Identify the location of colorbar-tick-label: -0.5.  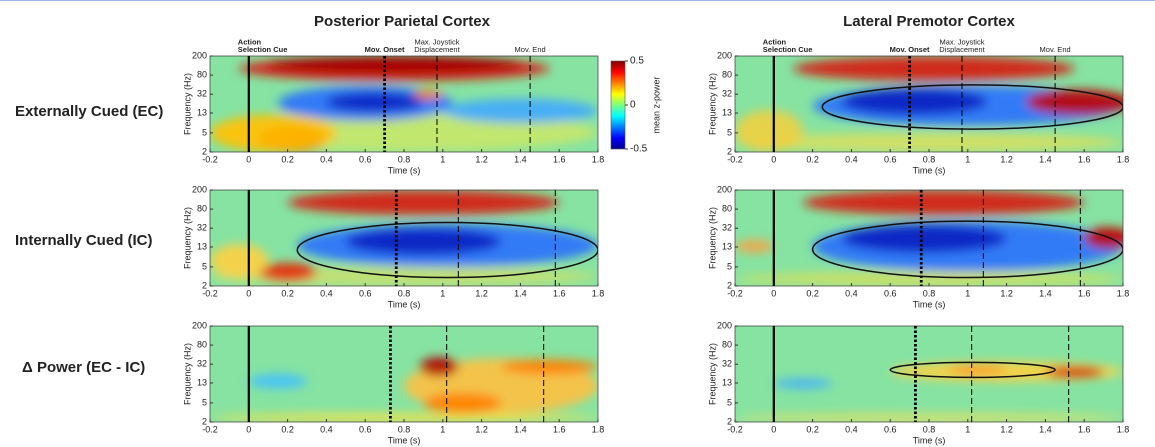
(639, 149).